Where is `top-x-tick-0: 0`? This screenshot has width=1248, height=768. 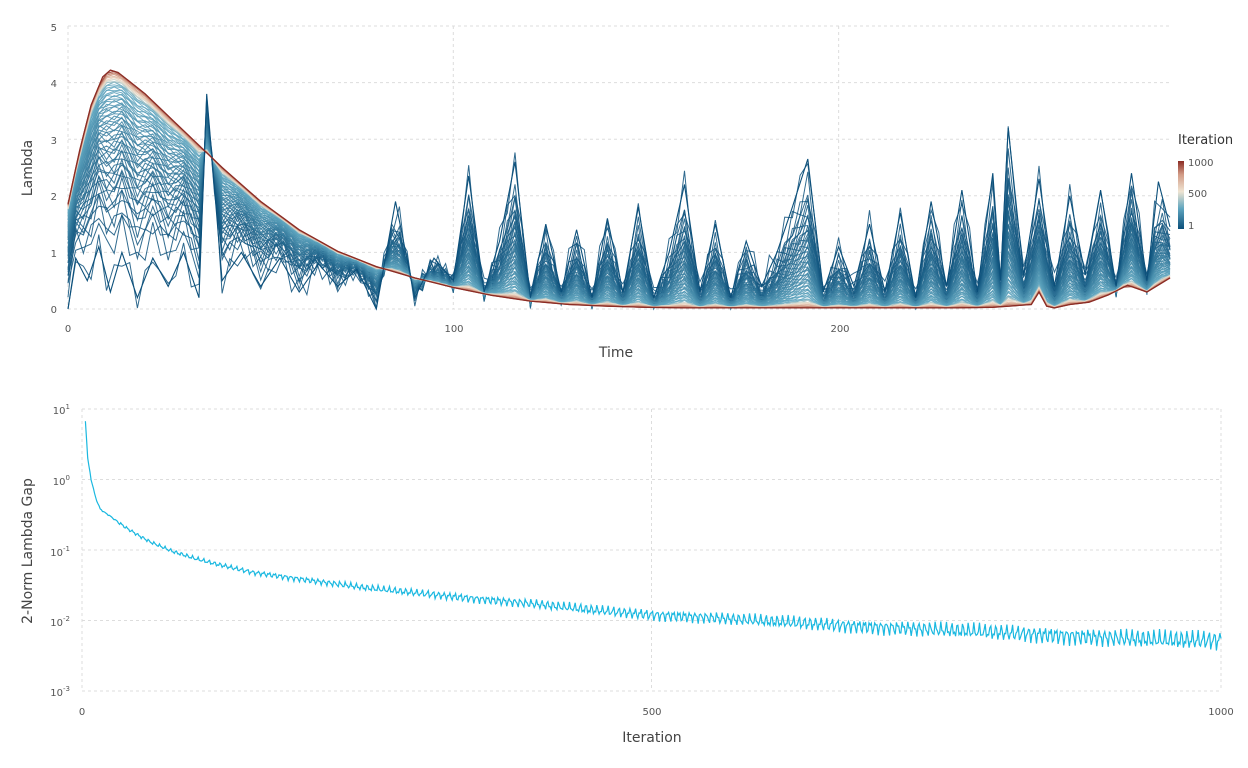 top-x-tick-0: 0 is located at coordinates (68, 329).